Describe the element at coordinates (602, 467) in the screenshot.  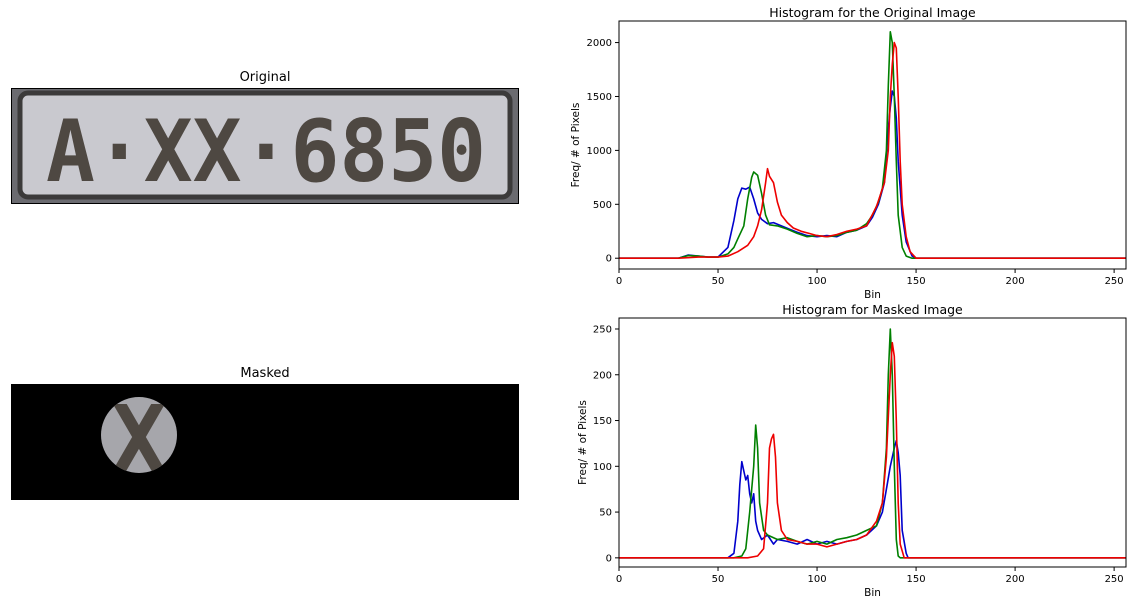
I see `y-tick-label: 100` at that location.